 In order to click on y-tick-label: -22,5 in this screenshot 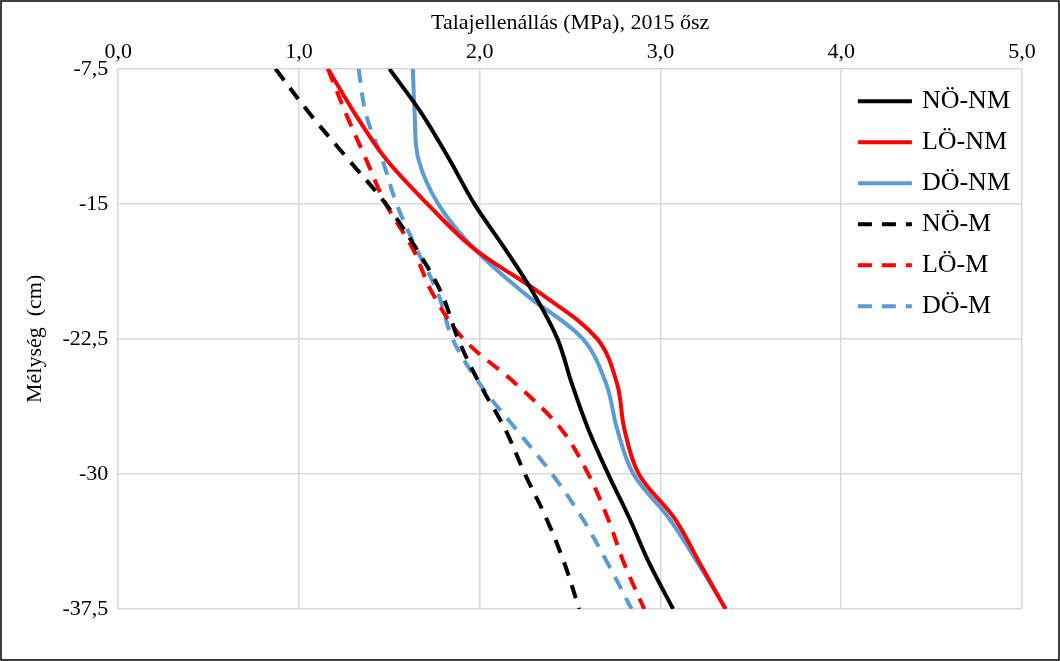, I will do `click(85, 337)`.